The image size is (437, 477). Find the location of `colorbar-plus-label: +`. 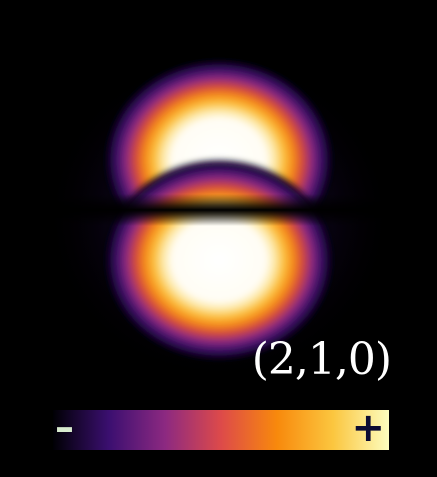

colorbar-plus-label: + is located at coordinates (368, 428).